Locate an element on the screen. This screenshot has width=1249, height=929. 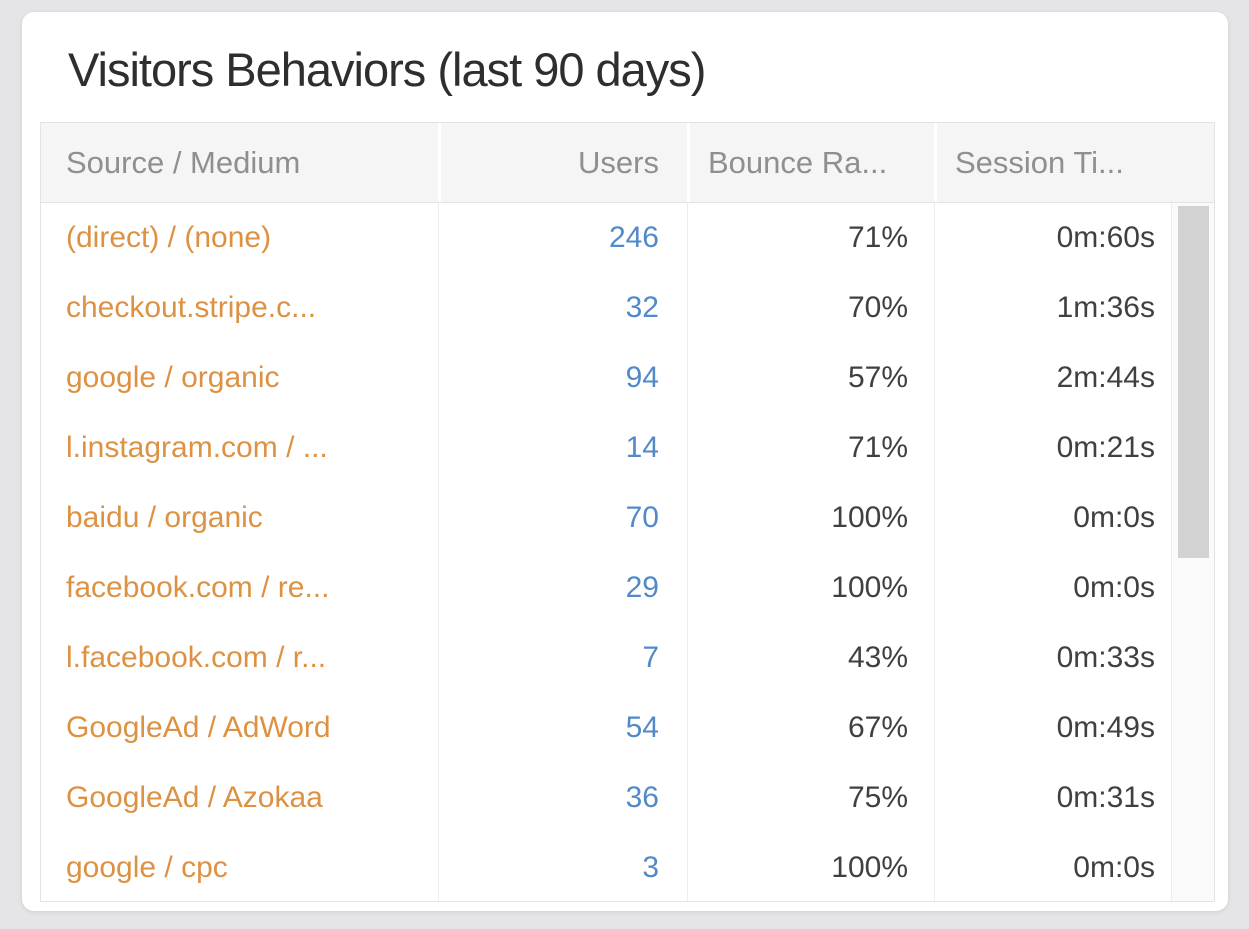
bounce-rate-cell: 57% is located at coordinates (810, 378).